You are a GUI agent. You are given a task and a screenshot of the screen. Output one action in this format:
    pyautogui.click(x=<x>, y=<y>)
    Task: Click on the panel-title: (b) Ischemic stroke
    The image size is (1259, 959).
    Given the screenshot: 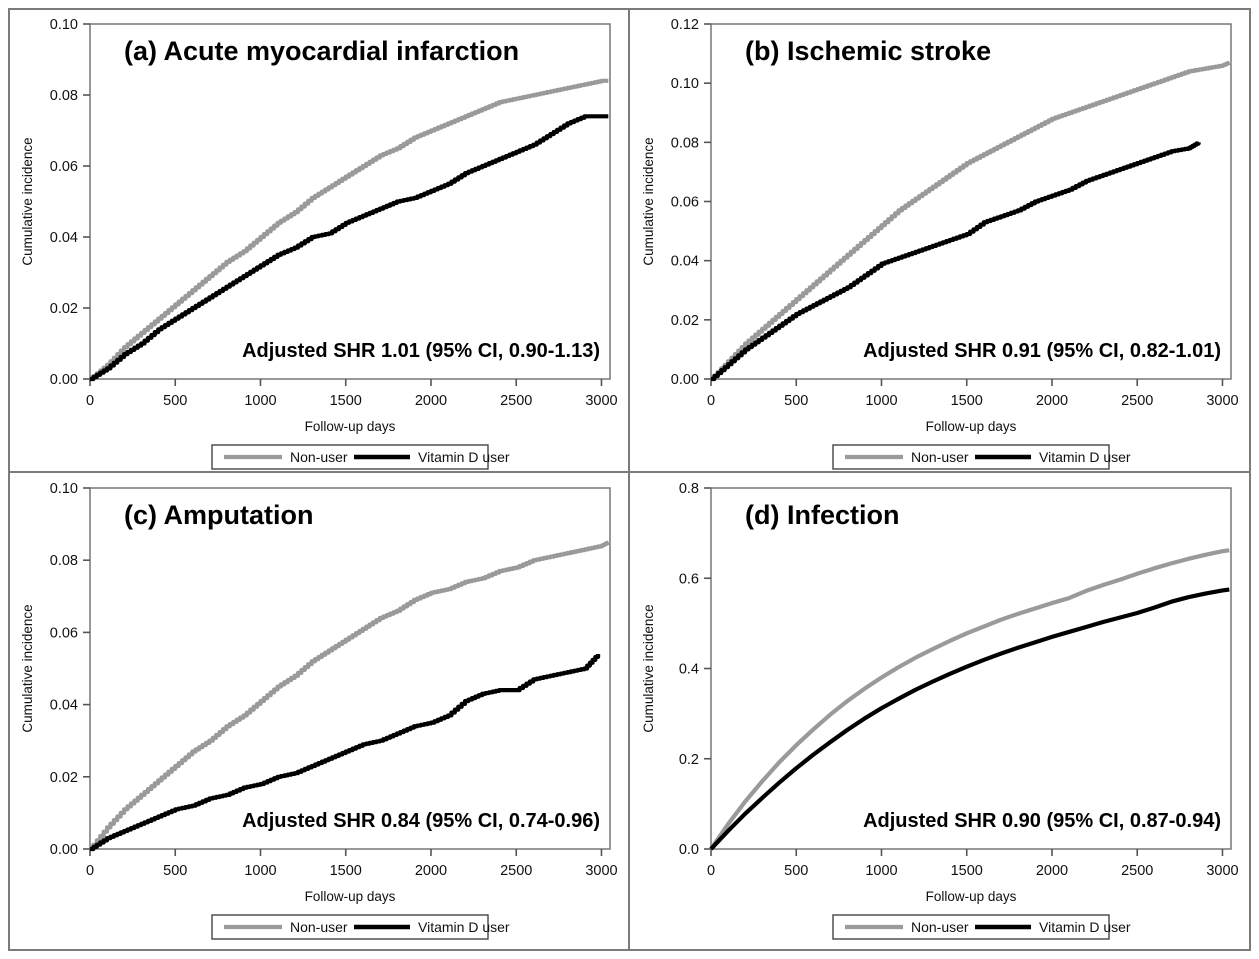 What is the action you would take?
    pyautogui.click(x=868, y=51)
    